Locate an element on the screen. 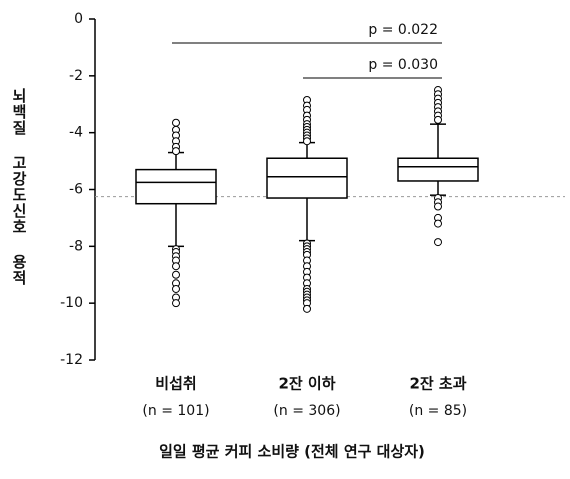  p-value-label: p = 0.022 is located at coordinates (403, 30).